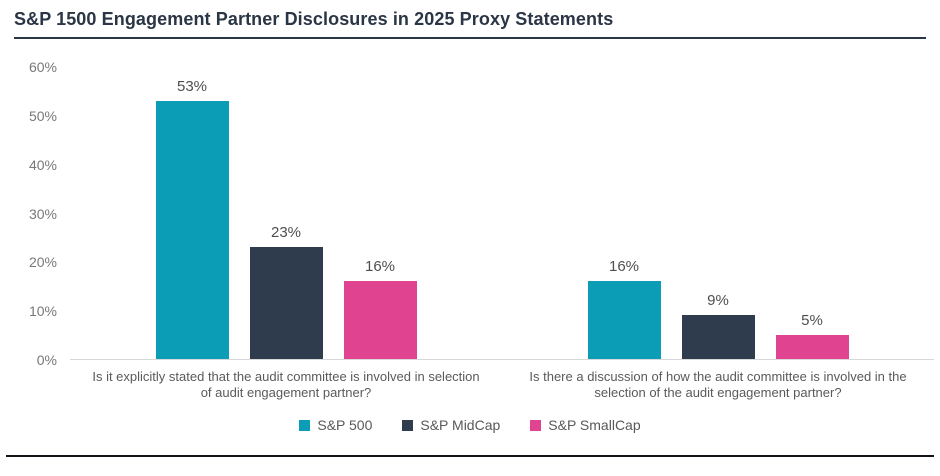  What do you see at coordinates (812, 213) in the screenshot?
I see `bar-cell-s-p-smallcap: 5%` at bounding box center [812, 213].